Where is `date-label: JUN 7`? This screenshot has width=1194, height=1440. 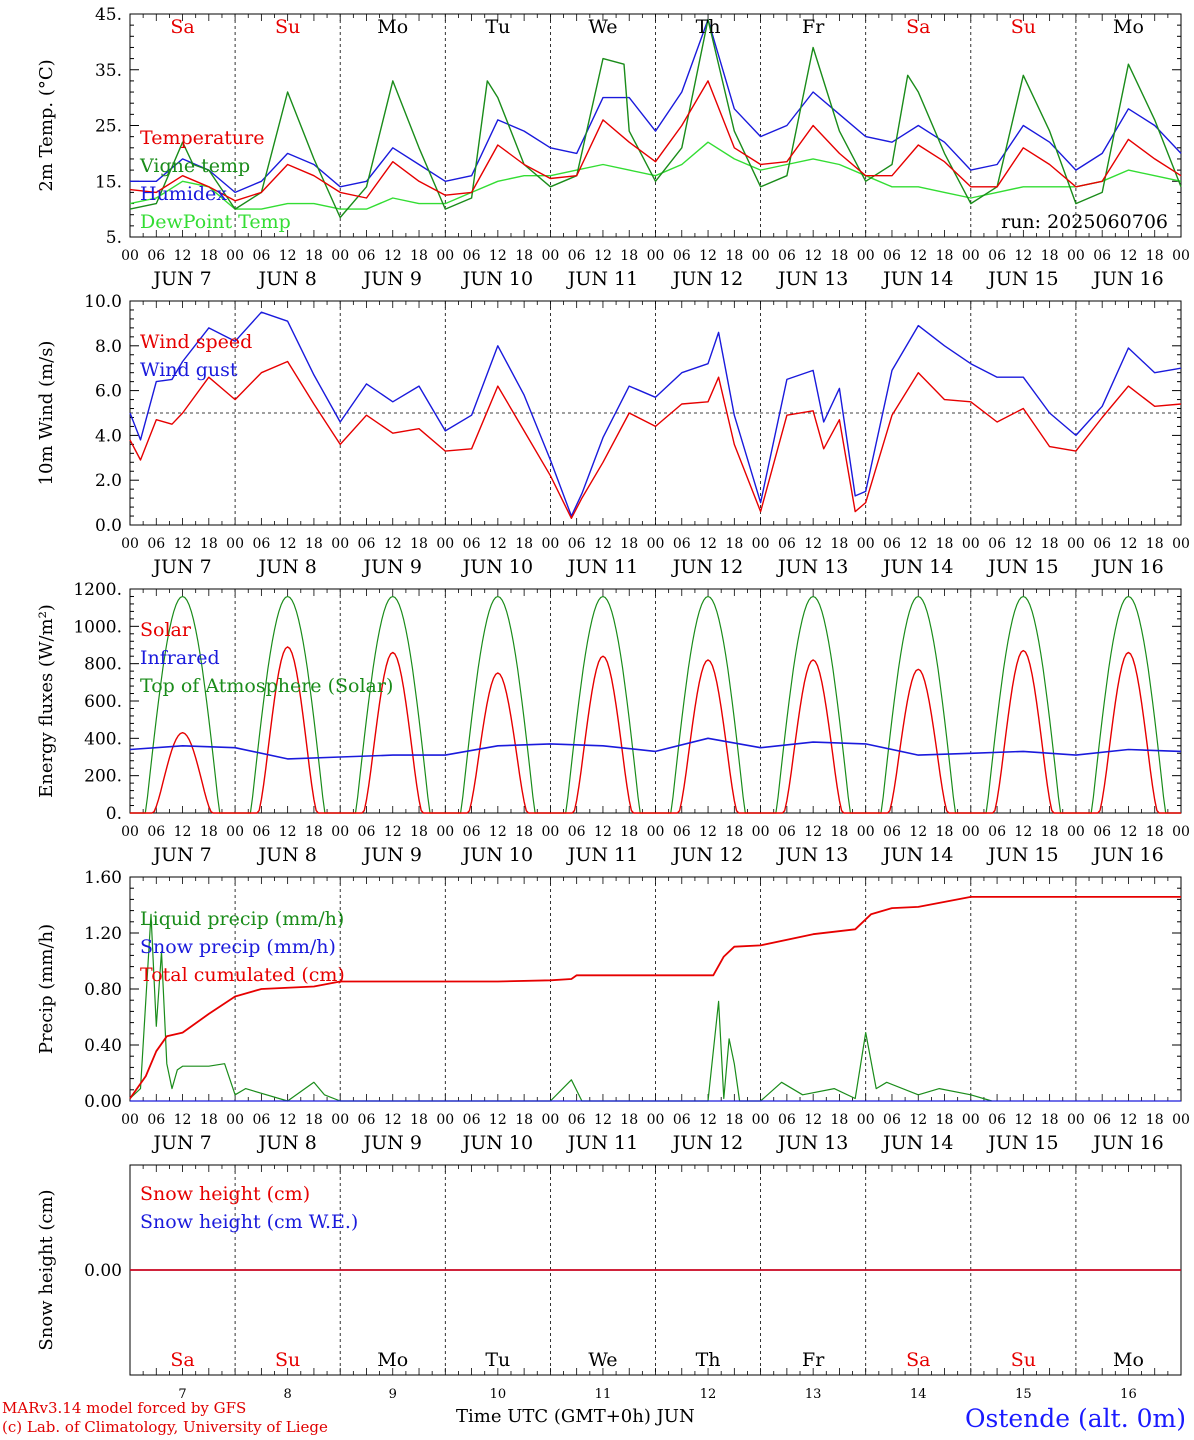 date-label: JUN 7 is located at coordinates (181, 1143).